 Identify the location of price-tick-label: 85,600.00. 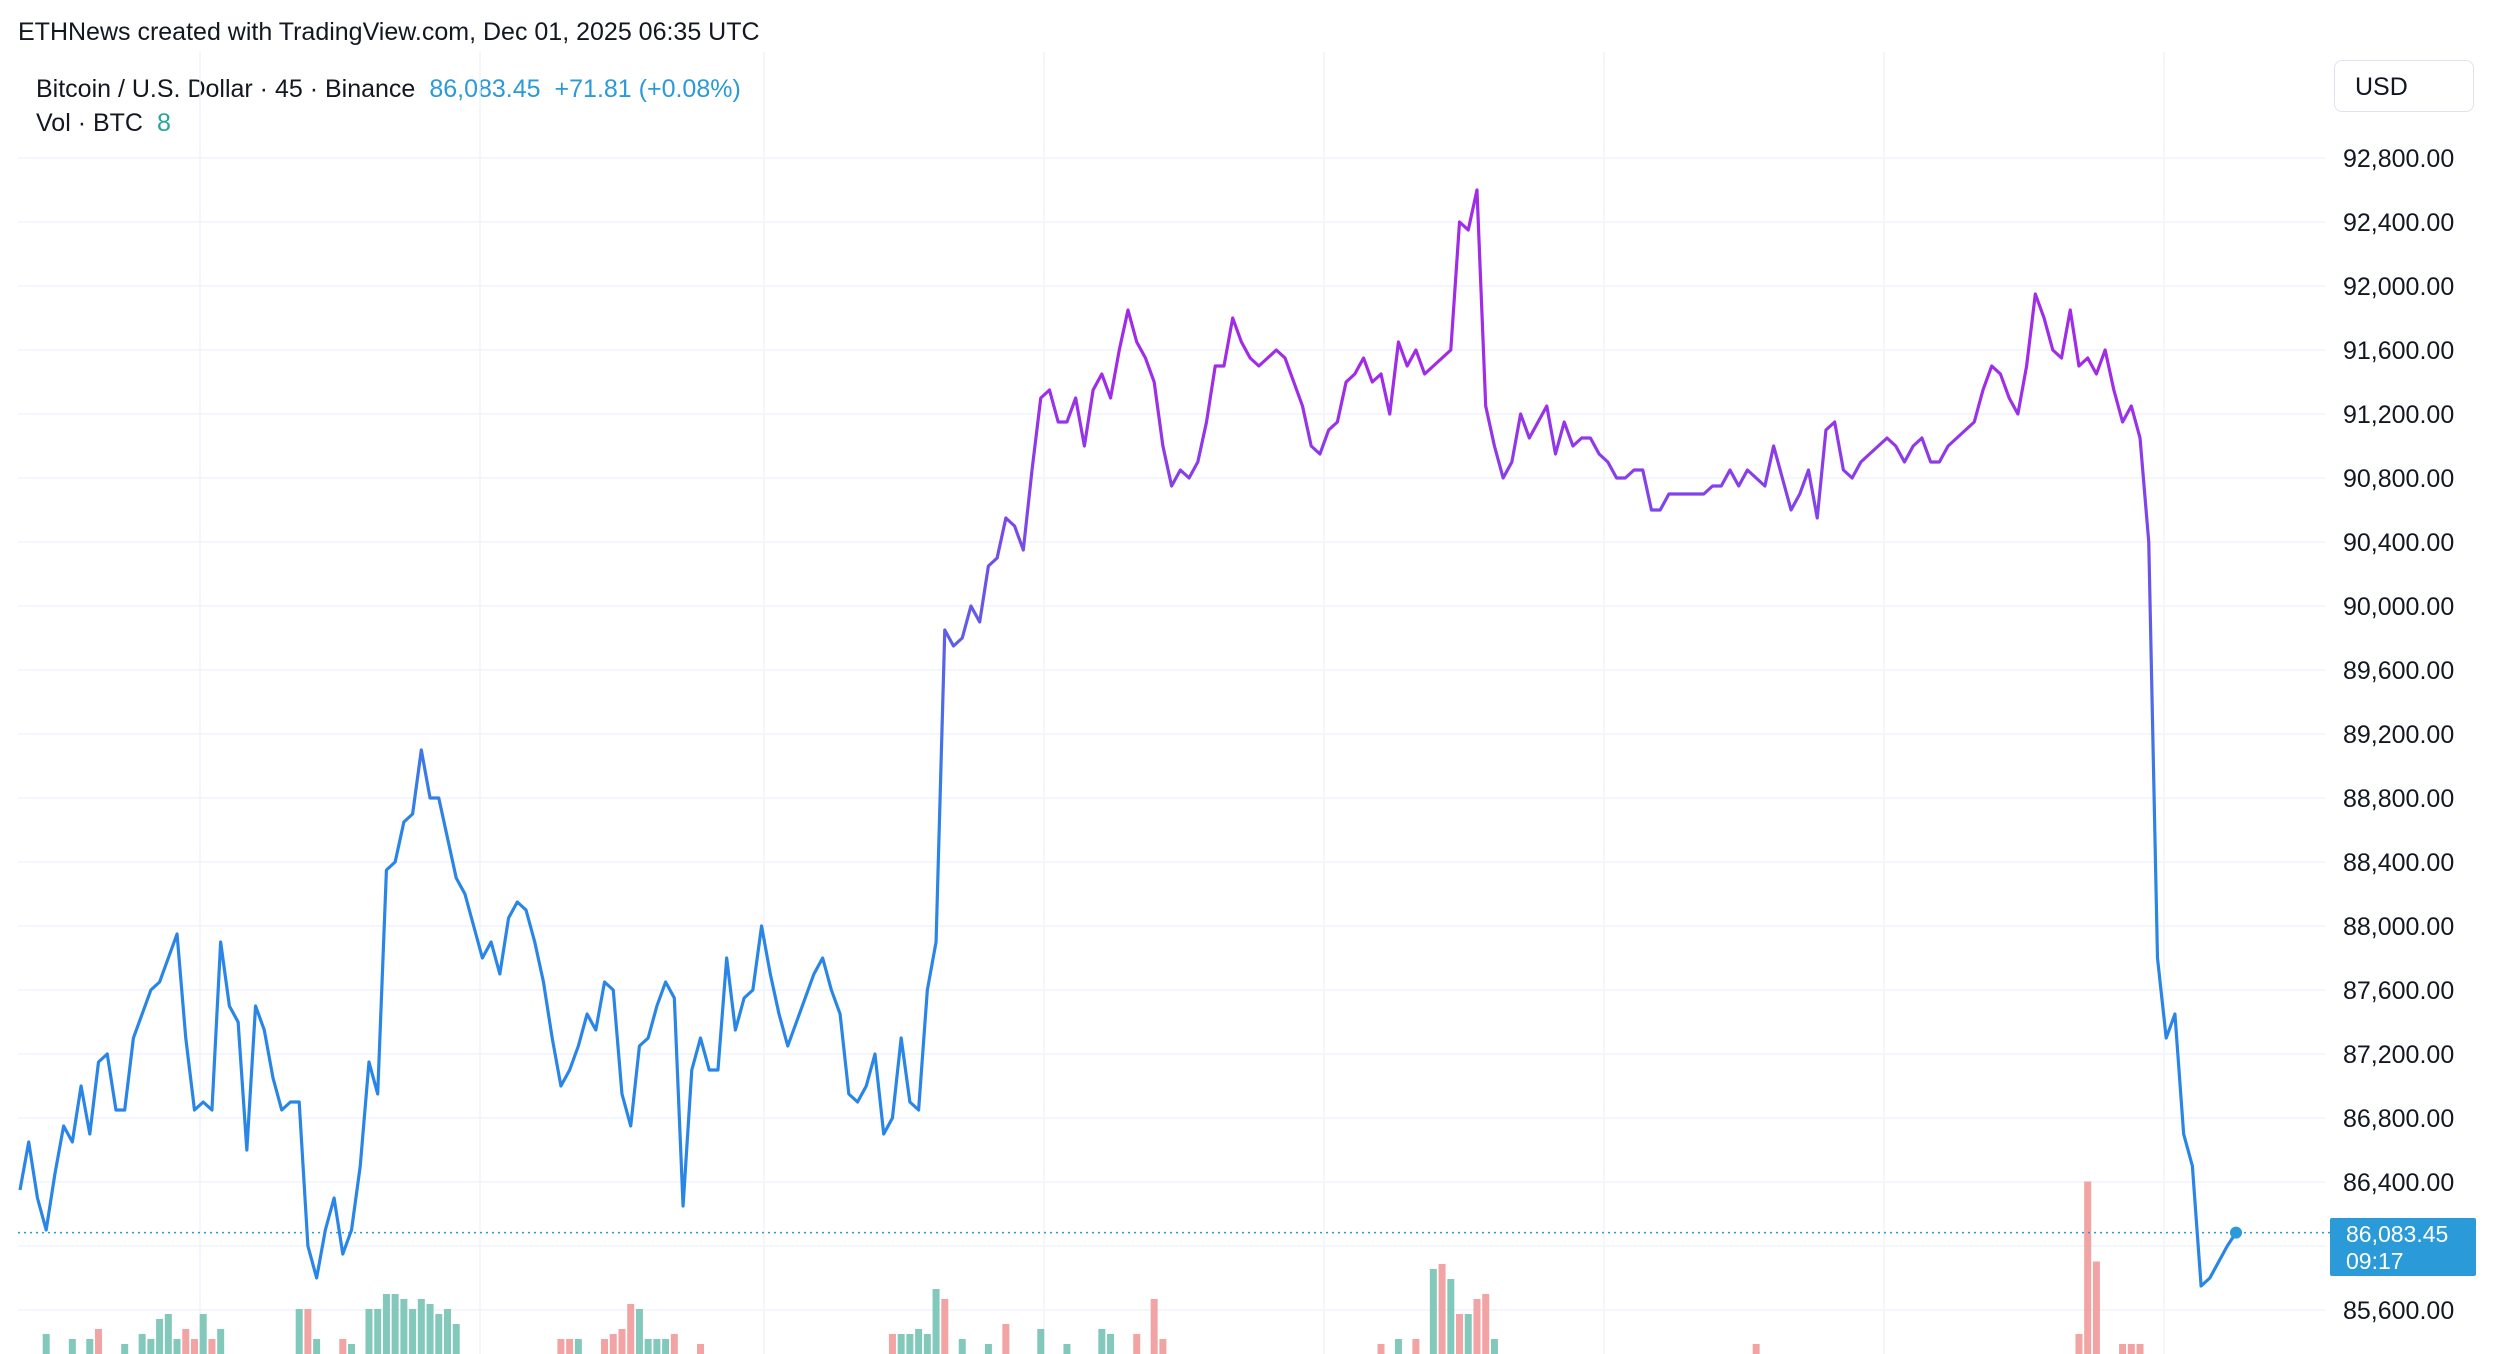
(2398, 1311).